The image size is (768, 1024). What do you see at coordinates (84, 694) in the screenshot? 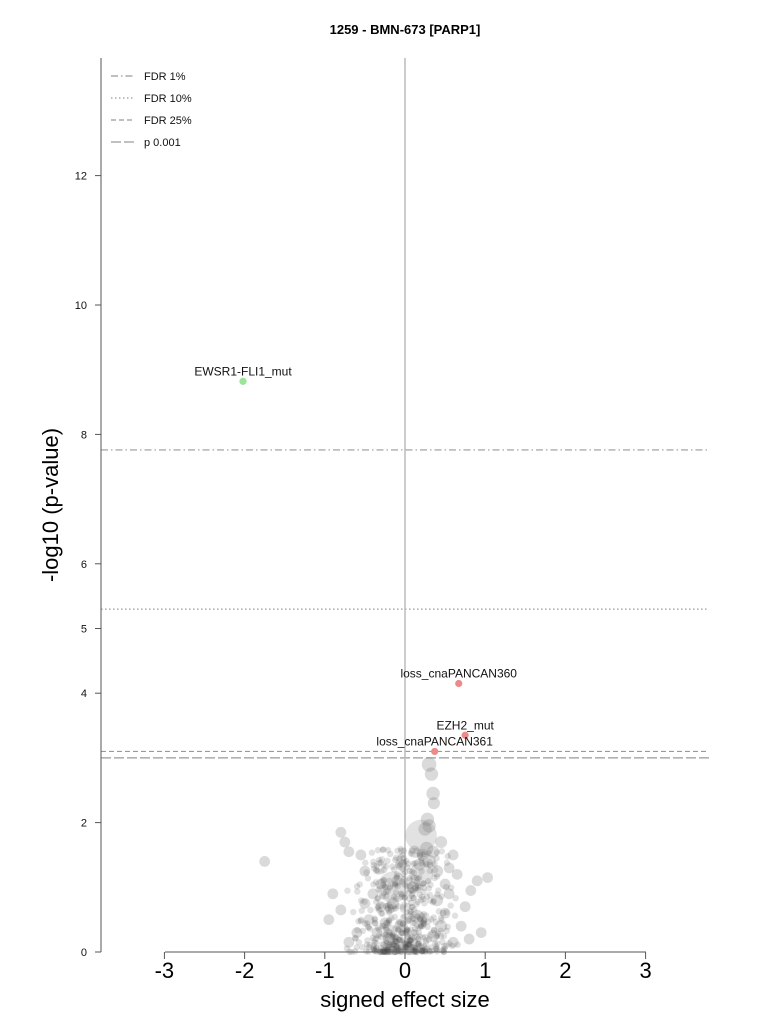
I see `y-tick-label: 4` at bounding box center [84, 694].